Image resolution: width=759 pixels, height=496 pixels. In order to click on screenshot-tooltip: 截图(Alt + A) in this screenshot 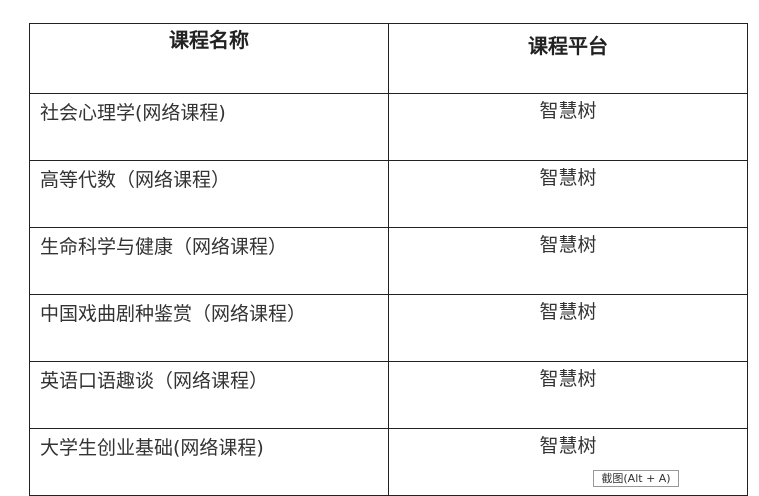, I will do `click(636, 478)`.